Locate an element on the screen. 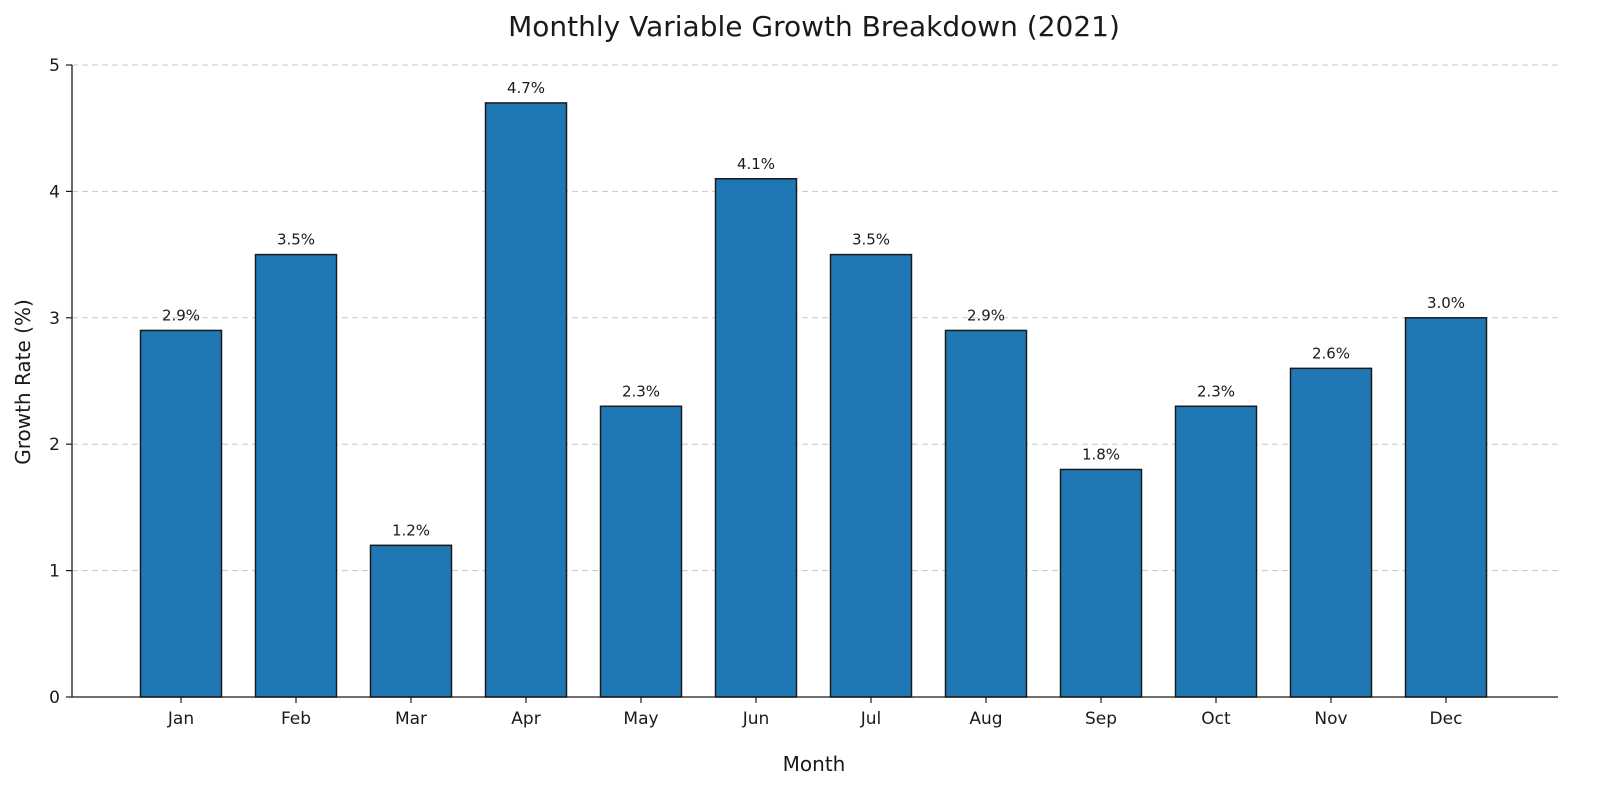 The width and height of the screenshot is (1600, 793). x-tick-label-sep: Sep is located at coordinates (1101, 719).